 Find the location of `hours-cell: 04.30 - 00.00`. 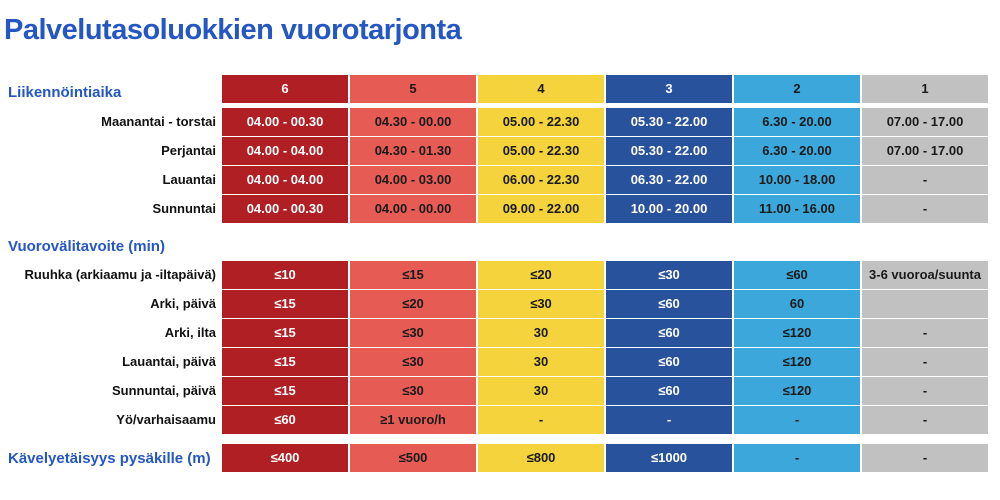

hours-cell: 04.30 - 00.00 is located at coordinates (413, 122).